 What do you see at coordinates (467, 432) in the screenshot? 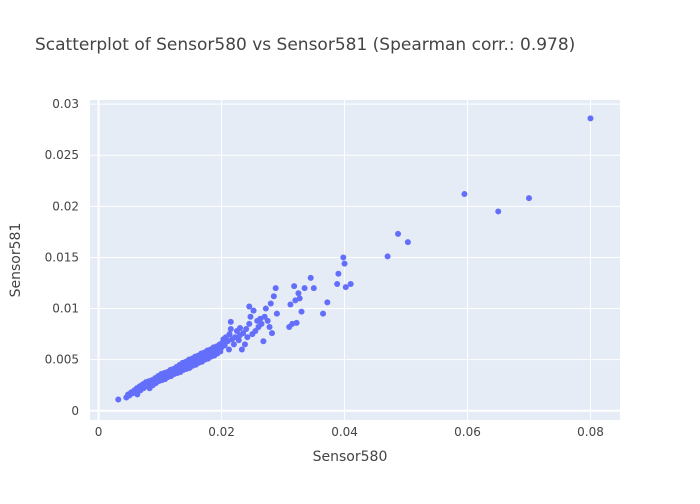
I see `x-tick-label: 0.06` at bounding box center [467, 432].